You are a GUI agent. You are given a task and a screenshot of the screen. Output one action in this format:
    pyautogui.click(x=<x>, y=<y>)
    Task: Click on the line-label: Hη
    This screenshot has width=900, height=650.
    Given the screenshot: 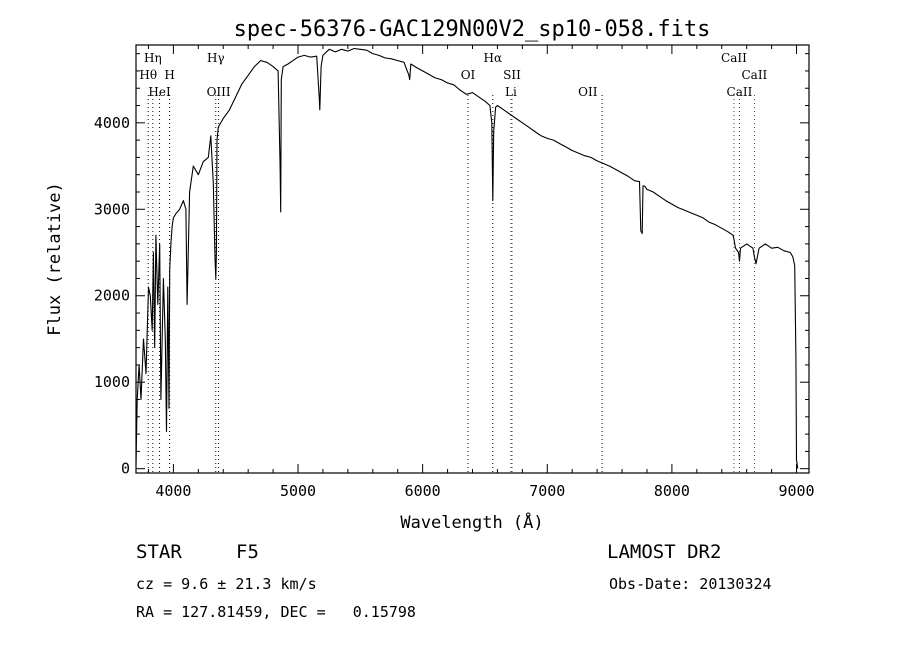 What is the action you would take?
    pyautogui.click(x=153, y=58)
    